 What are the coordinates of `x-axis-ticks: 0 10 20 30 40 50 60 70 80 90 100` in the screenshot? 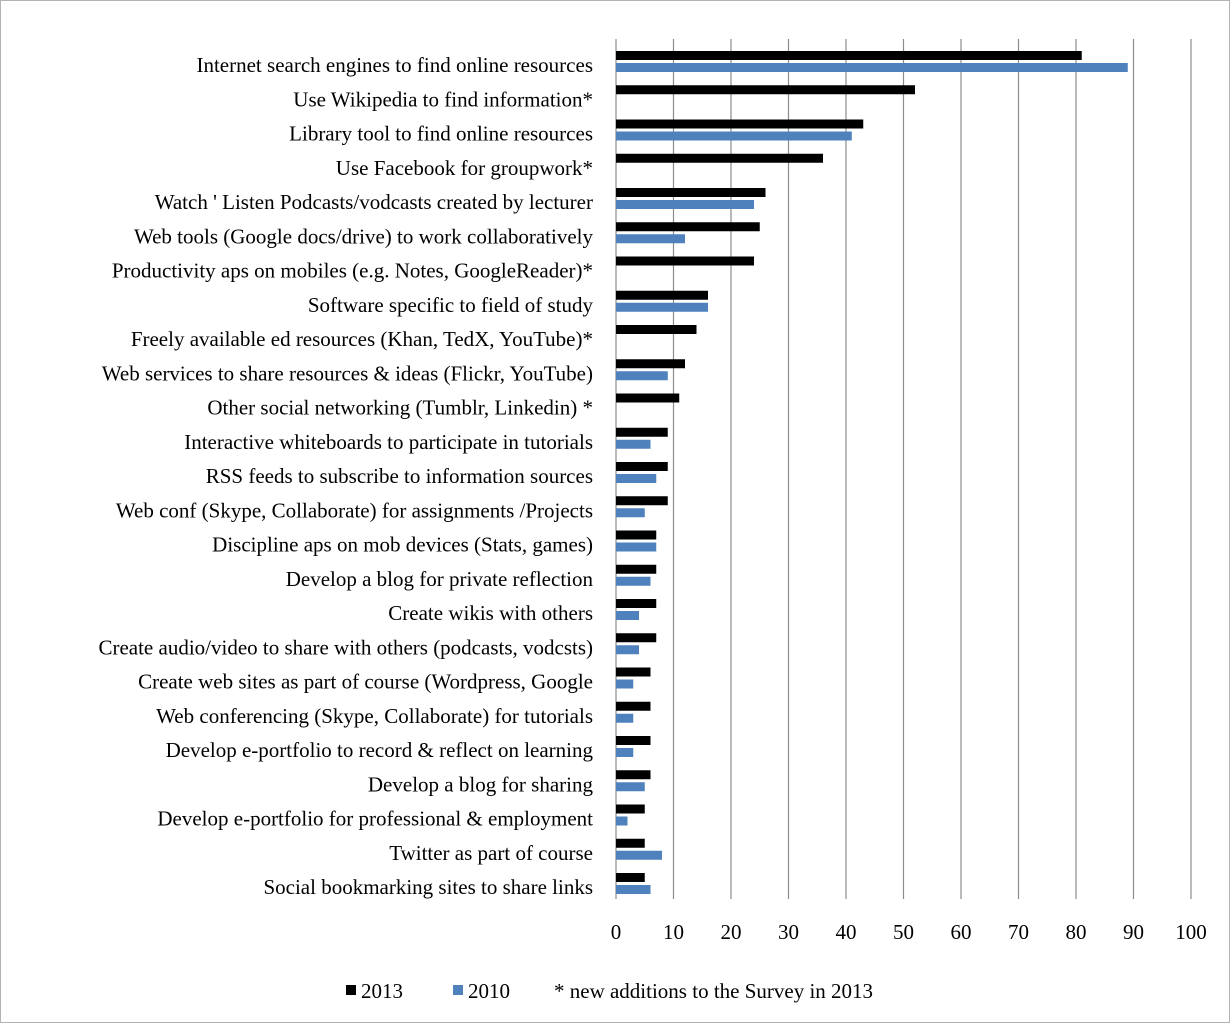 It's located at (909, 932).